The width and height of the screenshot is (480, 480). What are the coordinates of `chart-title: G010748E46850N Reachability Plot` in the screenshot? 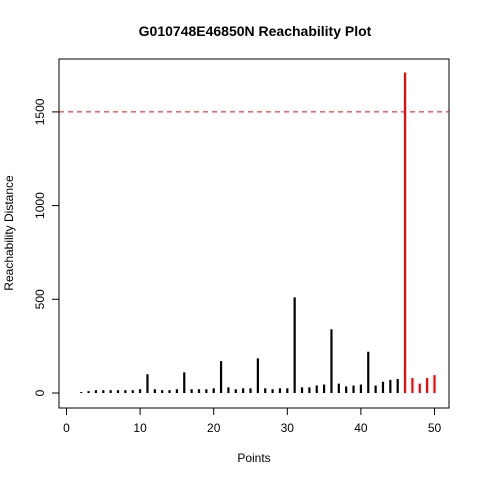 It's located at (255, 31).